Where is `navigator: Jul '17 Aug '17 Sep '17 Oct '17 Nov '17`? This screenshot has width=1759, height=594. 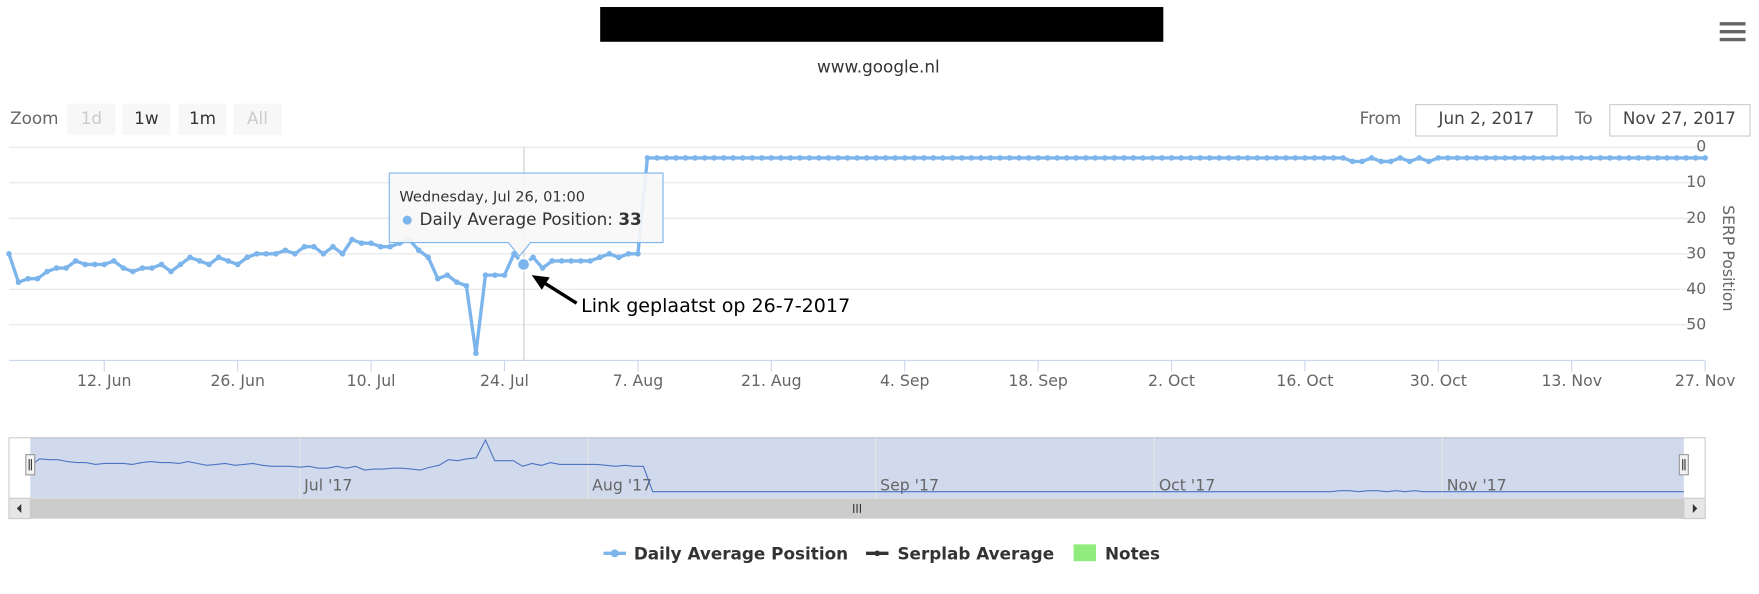 navigator: Jul '17 Aug '17 Sep '17 Oct '17 Nov '17 is located at coordinates (857, 478).